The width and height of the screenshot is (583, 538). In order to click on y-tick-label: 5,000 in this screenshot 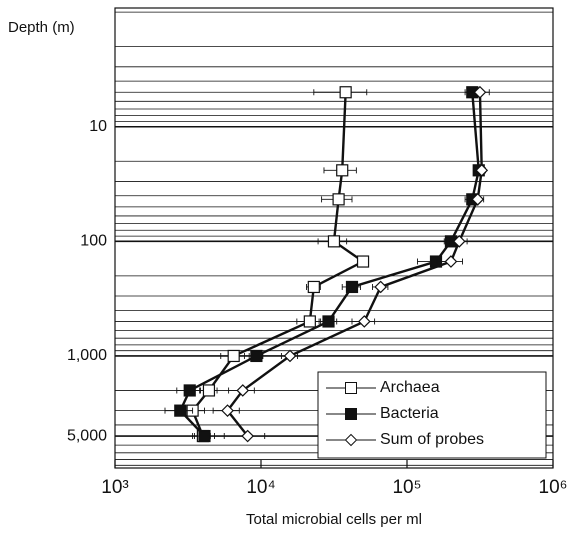, I will do `click(87, 435)`.